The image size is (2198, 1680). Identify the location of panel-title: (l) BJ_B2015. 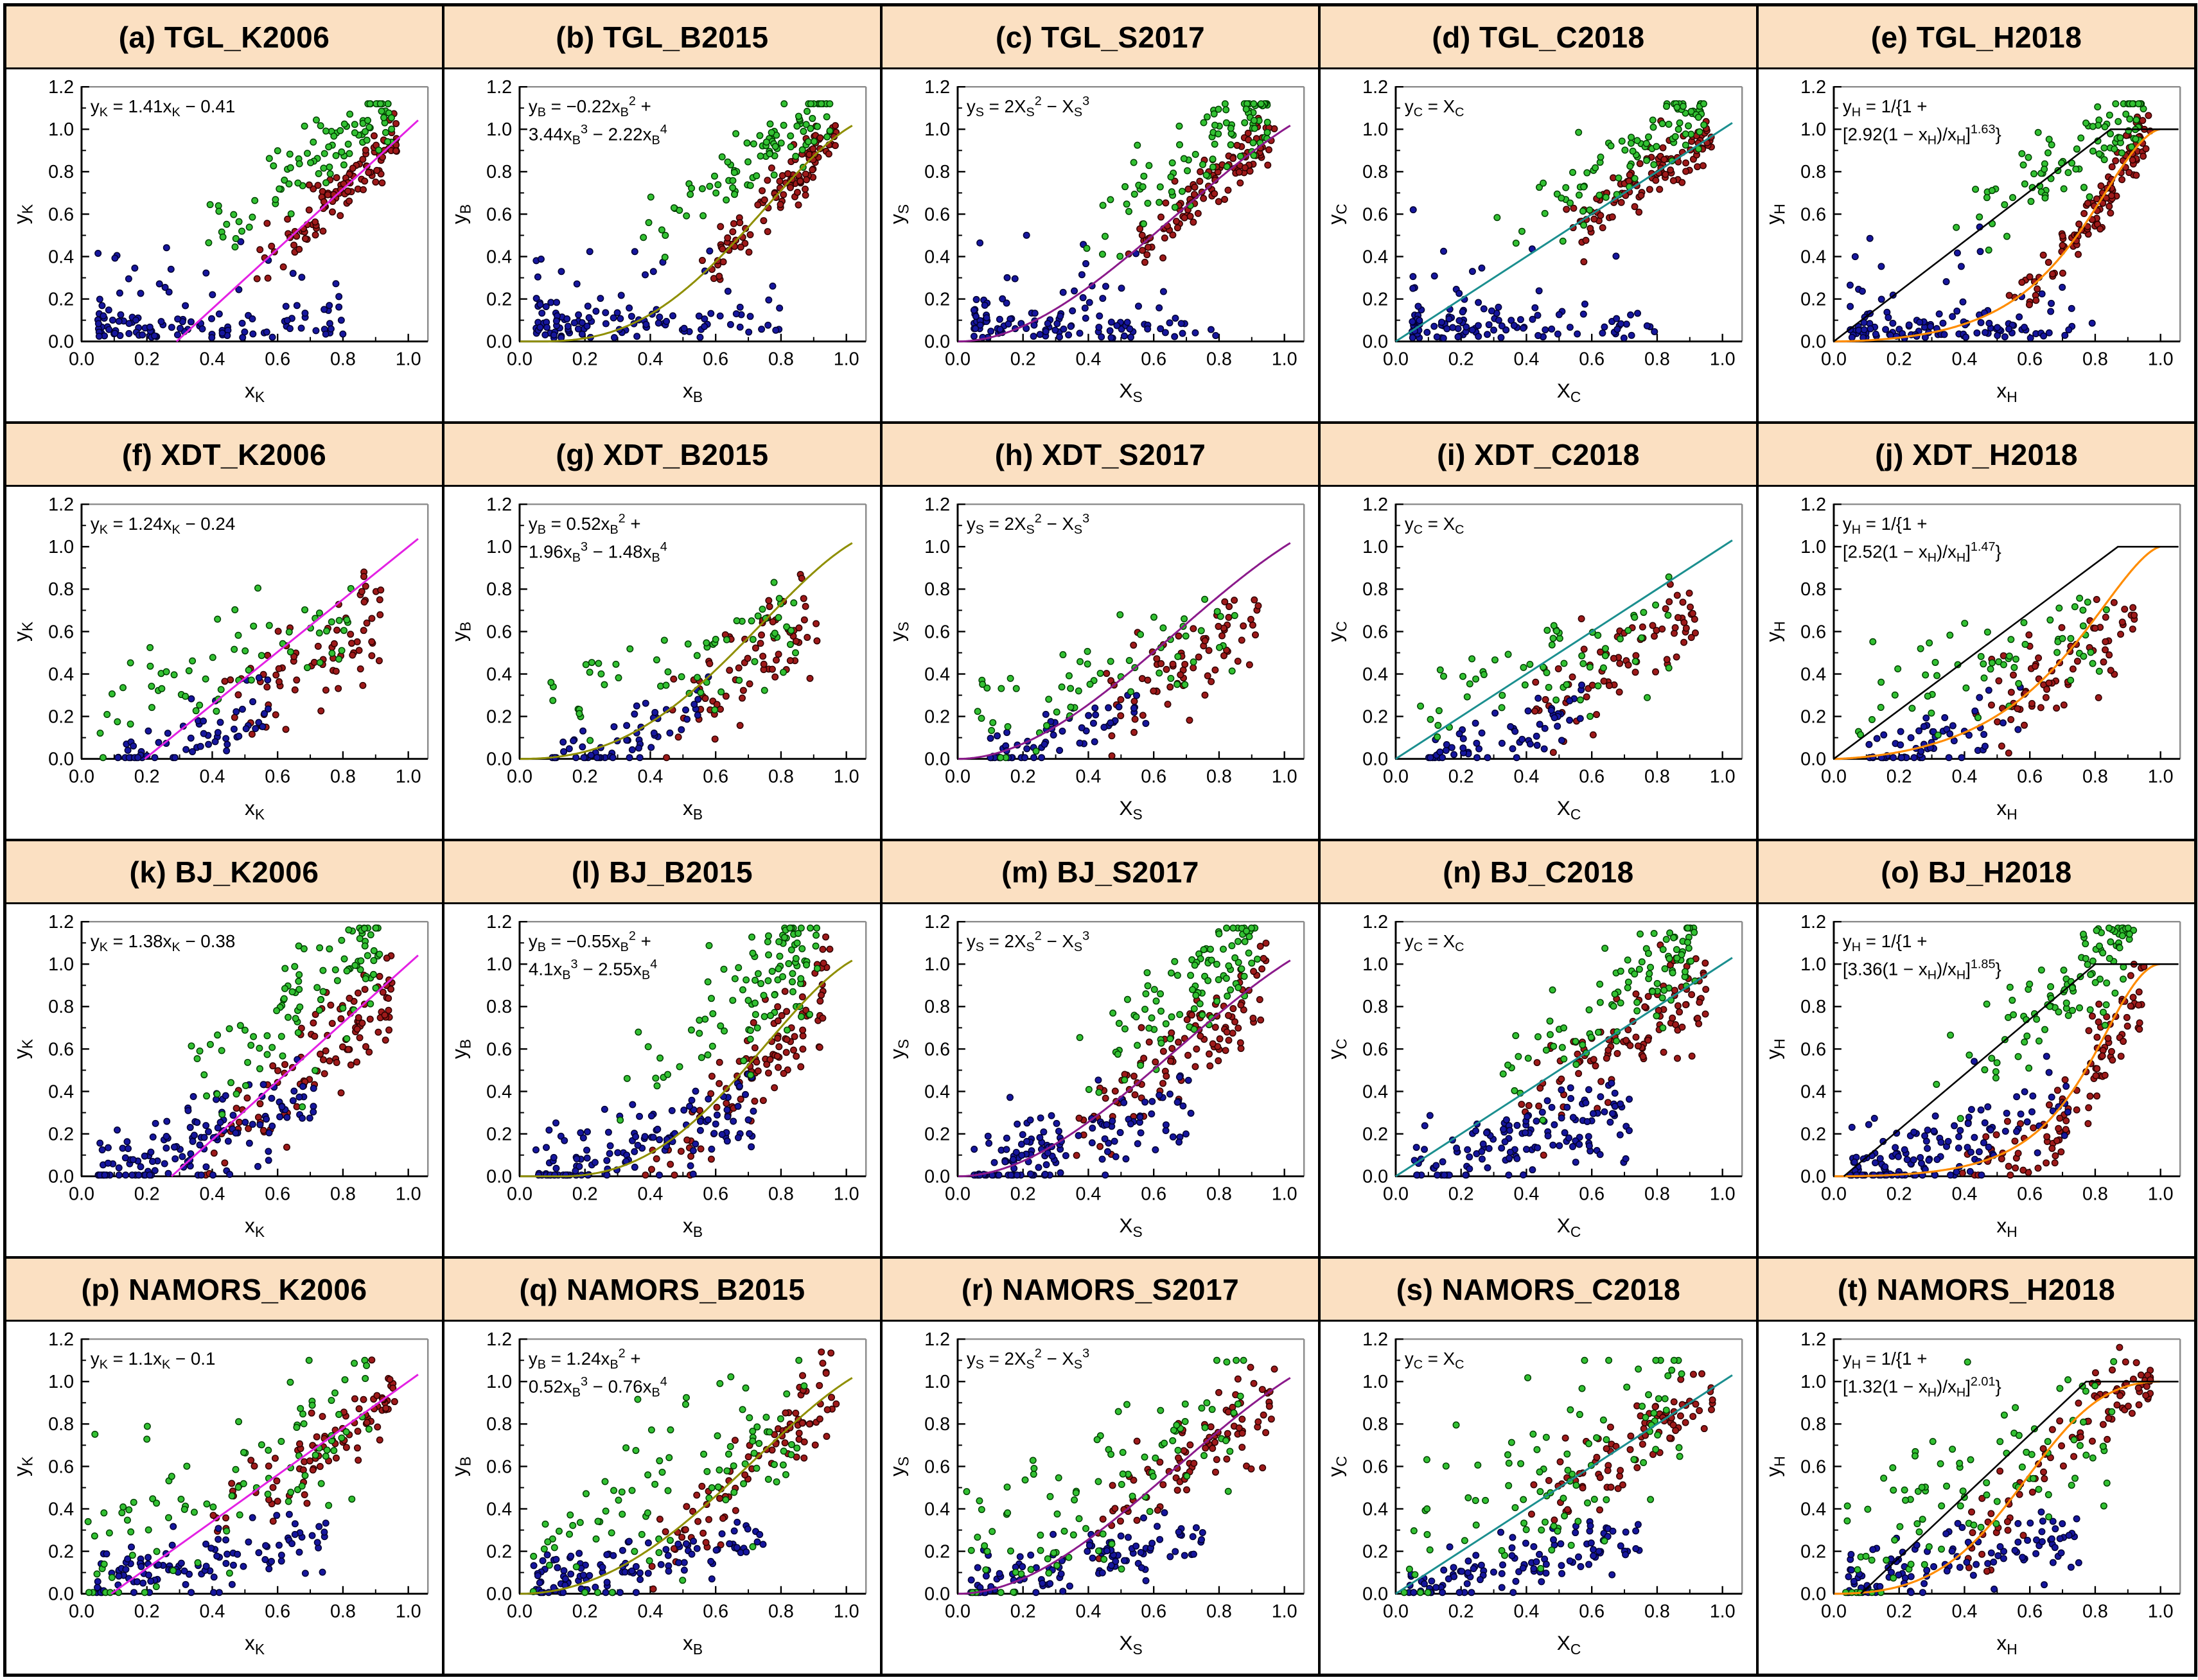
(662, 873).